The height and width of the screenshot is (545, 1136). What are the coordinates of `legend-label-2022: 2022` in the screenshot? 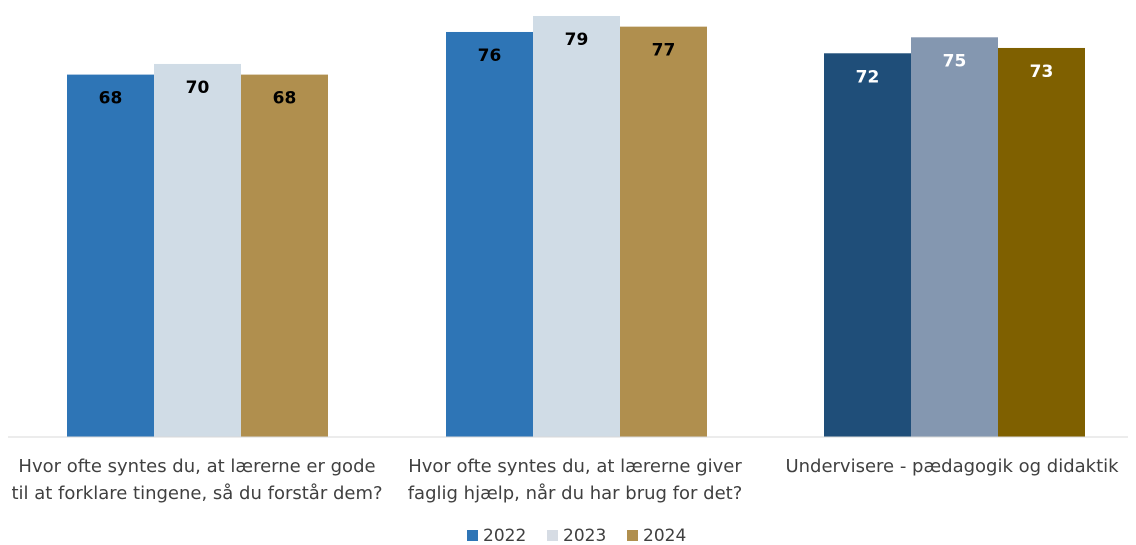 It's located at (504, 535).